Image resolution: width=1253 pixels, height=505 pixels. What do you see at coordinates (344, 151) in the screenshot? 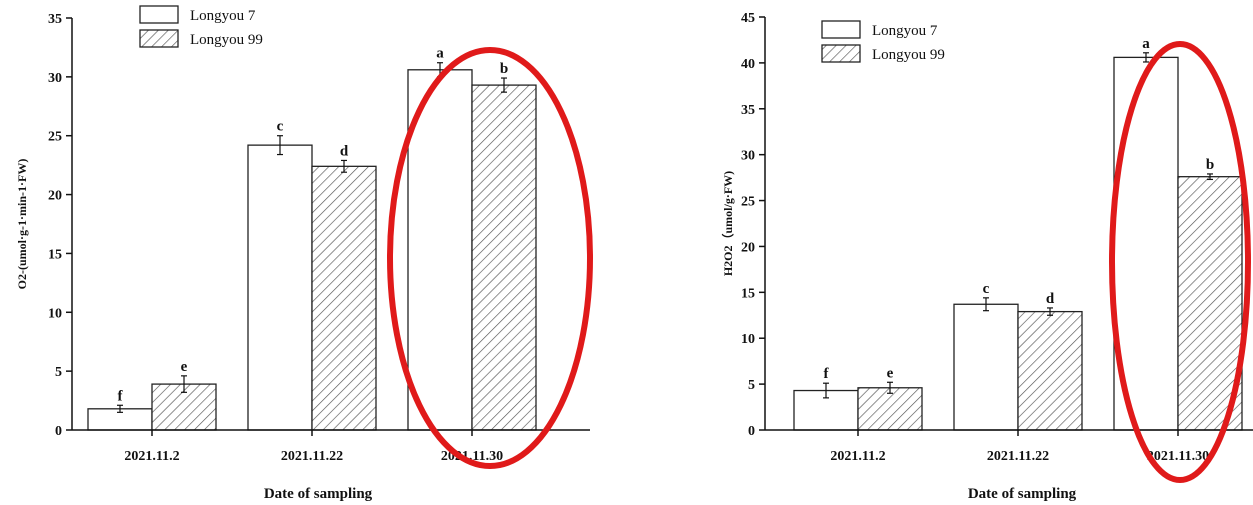
I see `o2-significance-label-1-1: d` at bounding box center [344, 151].